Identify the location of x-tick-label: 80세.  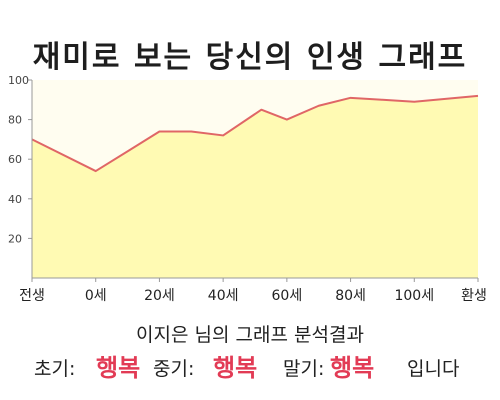
(350, 296).